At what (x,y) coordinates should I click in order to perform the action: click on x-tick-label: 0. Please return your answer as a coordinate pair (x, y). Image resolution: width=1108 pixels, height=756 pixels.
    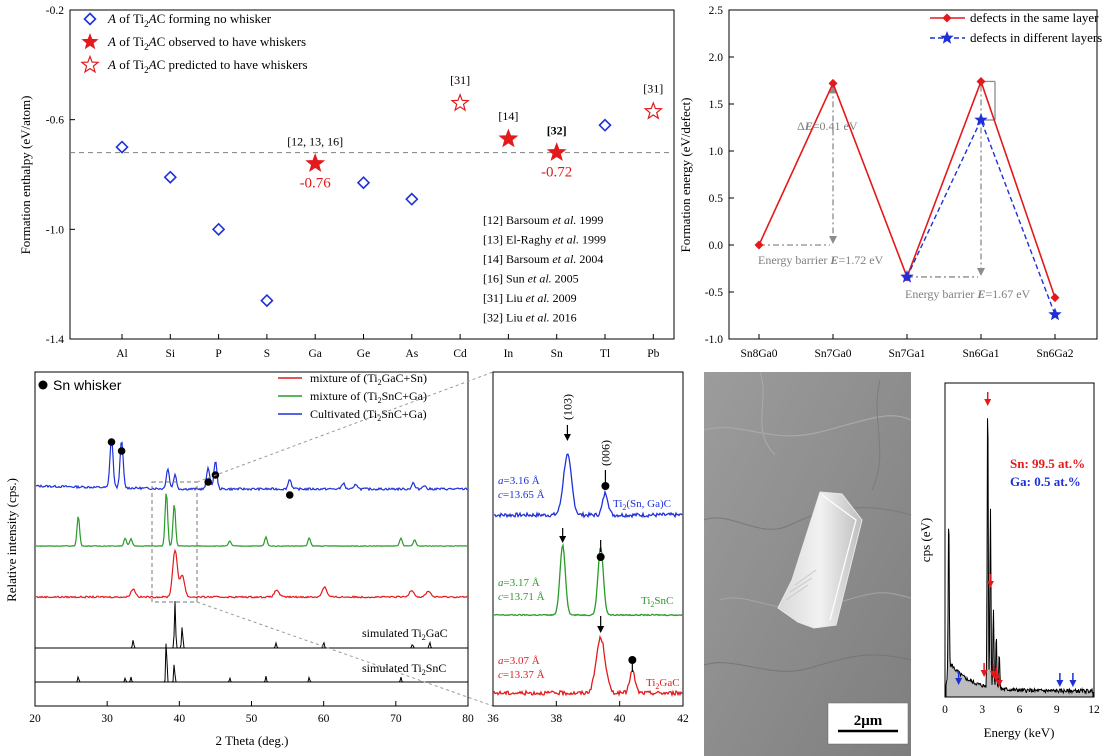
    Looking at the image, I should click on (945, 710).